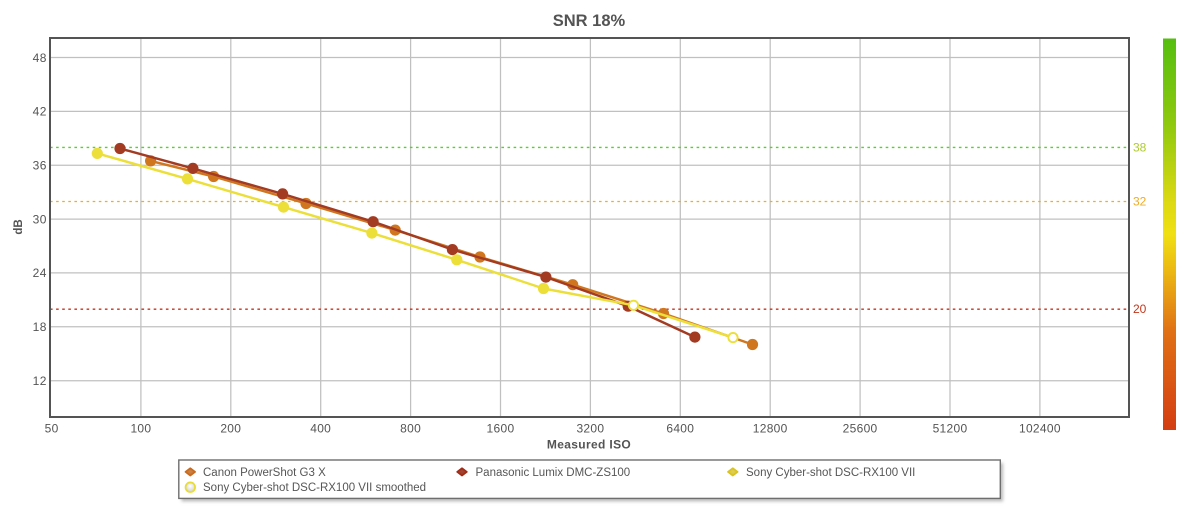 The image size is (1200, 510). Describe the element at coordinates (314, 488) in the screenshot. I see `svg-text:Sony Cyber-shot DSC-RX100 VII: Sony Cyber-shot DSC-RX100 VII smoothed` at that location.